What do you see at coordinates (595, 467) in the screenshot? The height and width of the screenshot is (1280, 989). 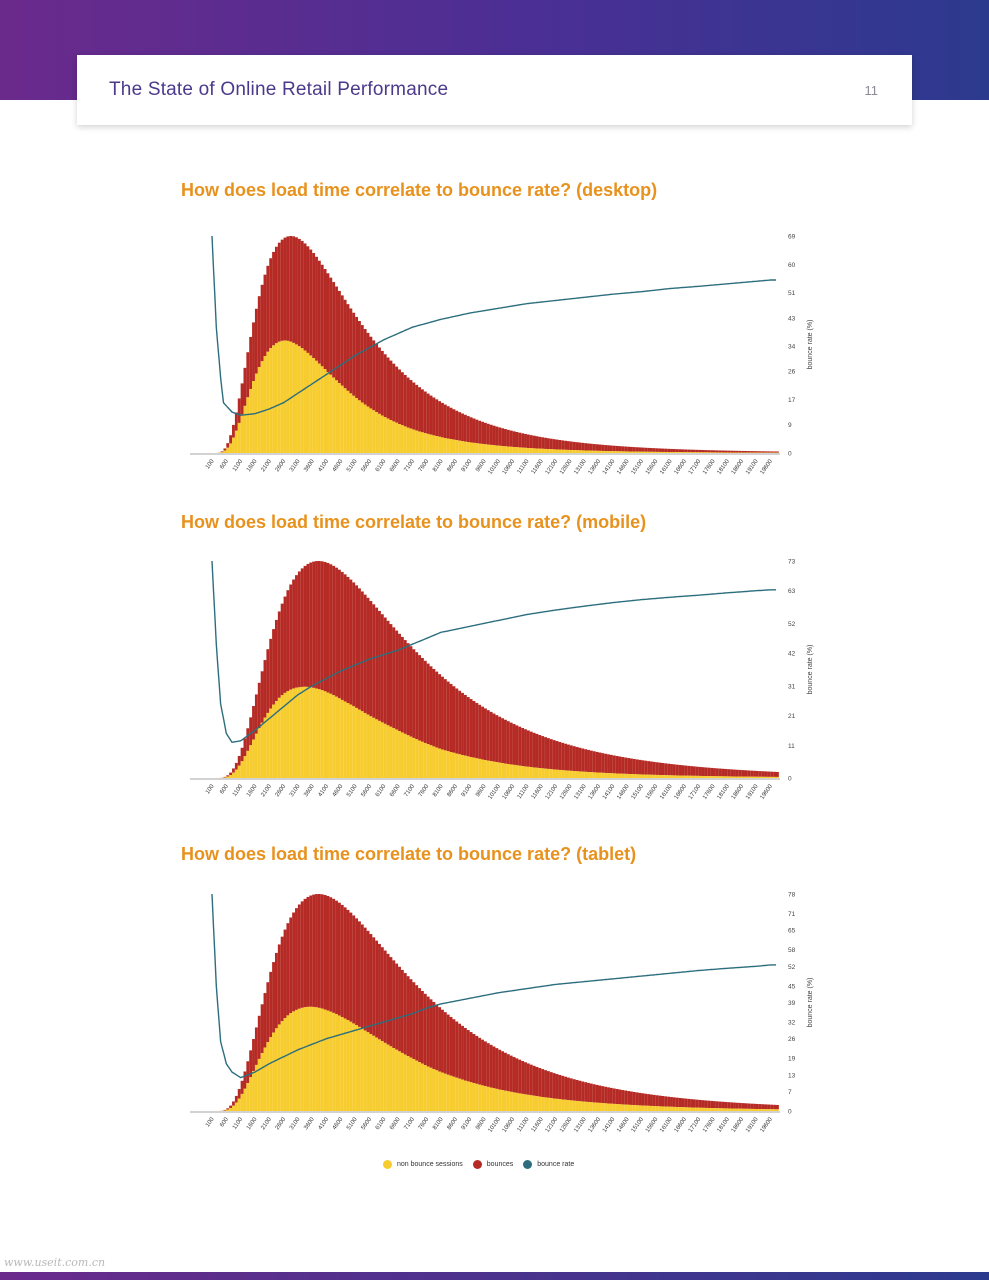 I see `x-tick-label: 13600` at bounding box center [595, 467].